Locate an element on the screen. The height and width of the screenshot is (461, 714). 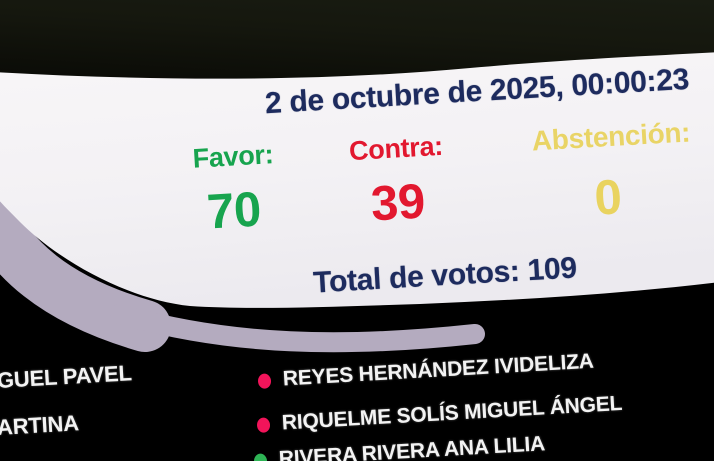
contra-count: 39 is located at coordinates (398, 203).